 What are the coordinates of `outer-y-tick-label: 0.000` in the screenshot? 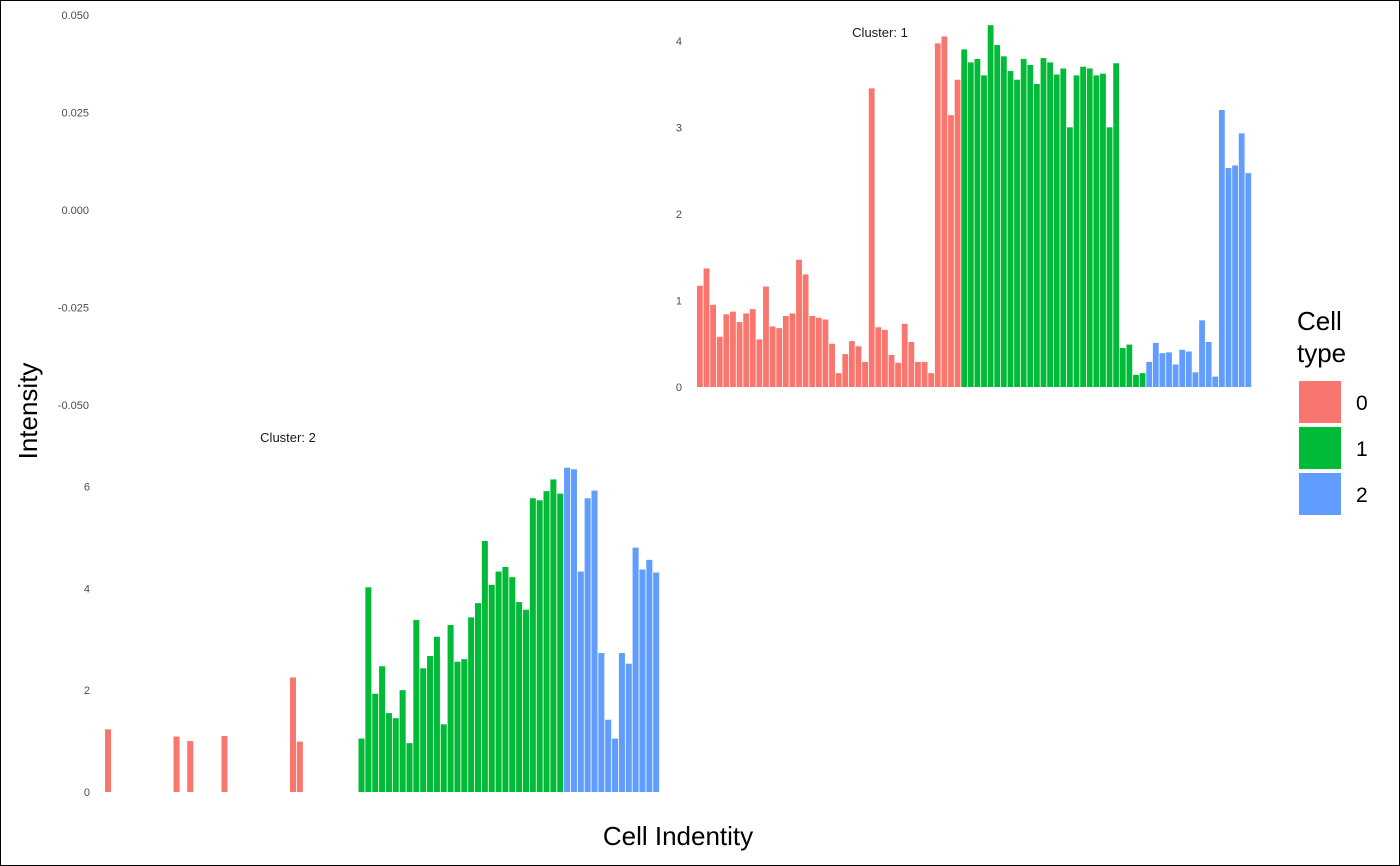 It's located at (75, 211).